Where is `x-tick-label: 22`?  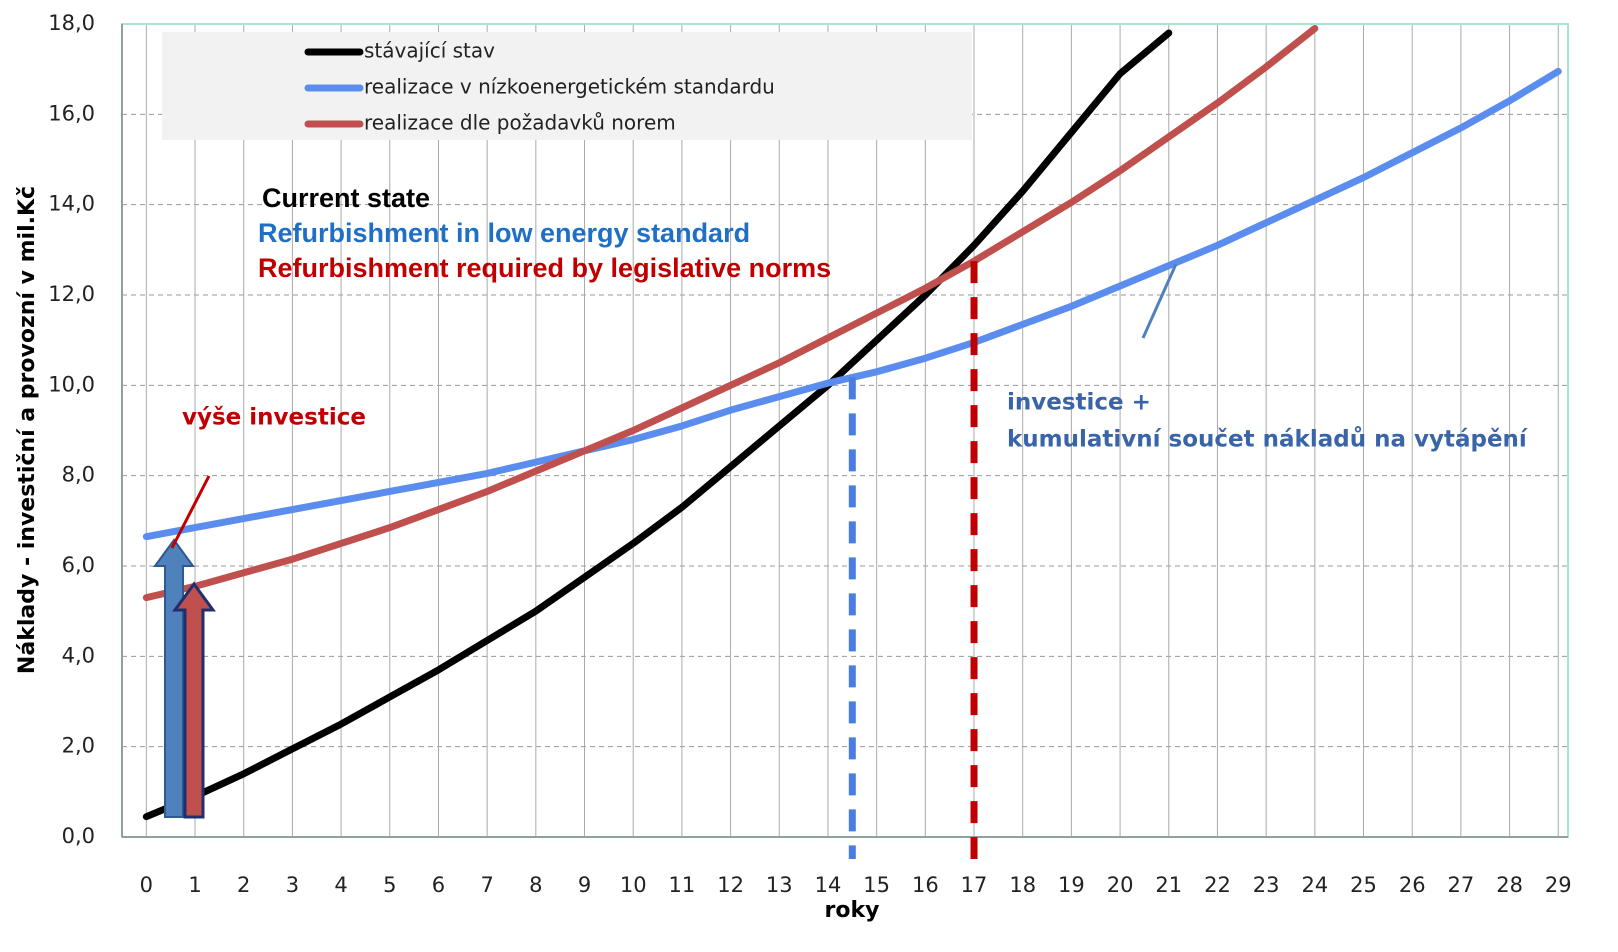 x-tick-label: 22 is located at coordinates (1217, 885).